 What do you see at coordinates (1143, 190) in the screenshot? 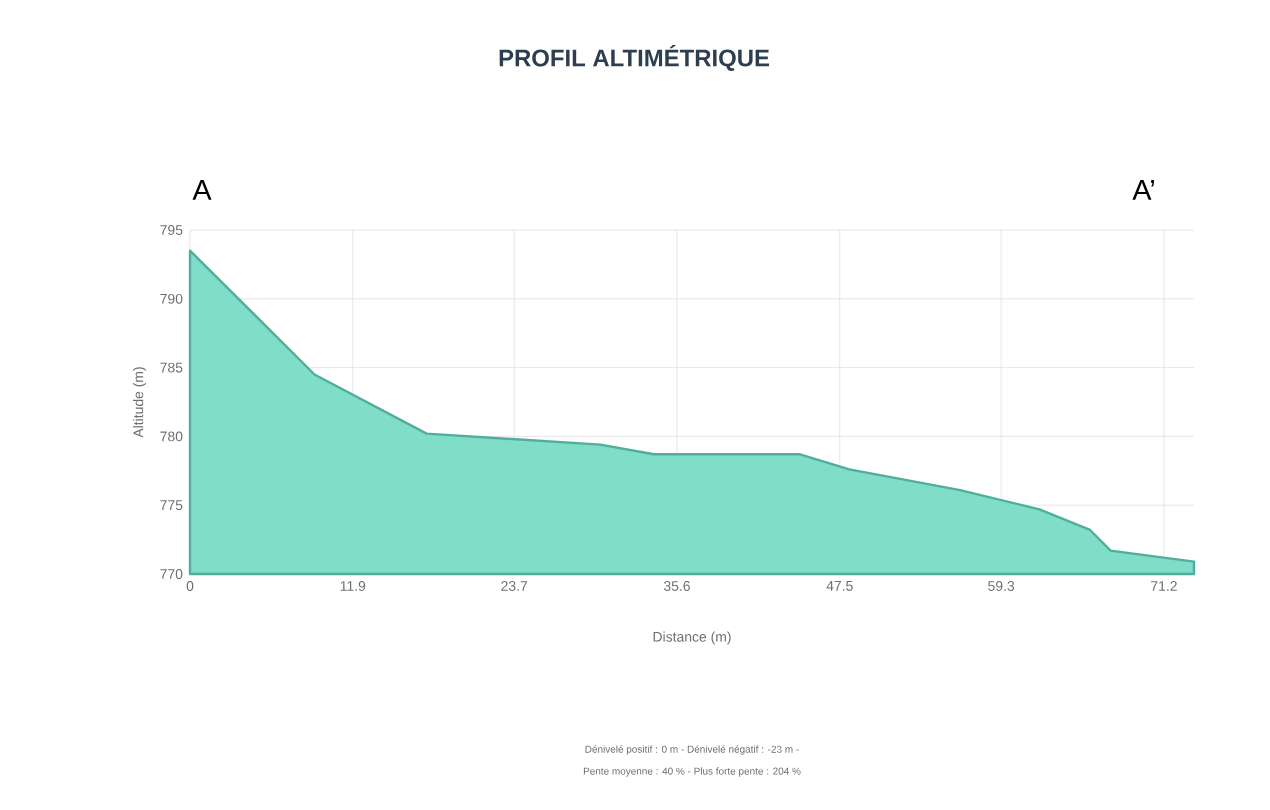
I see `text: A’` at bounding box center [1143, 190].